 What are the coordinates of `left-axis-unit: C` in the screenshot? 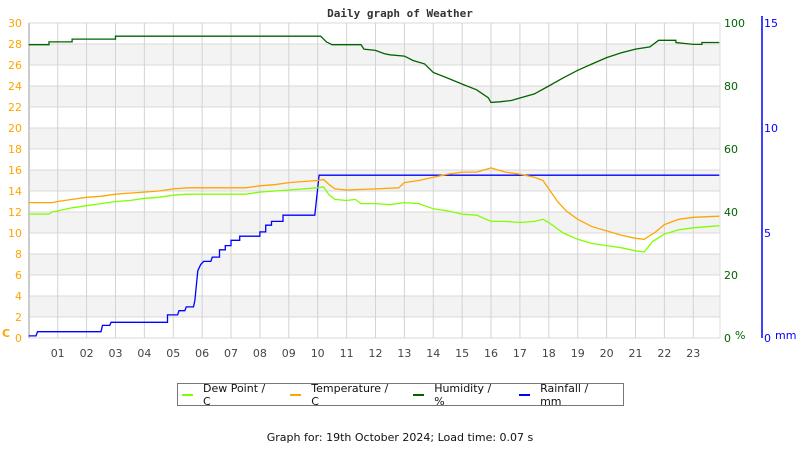 It's located at (6, 333).